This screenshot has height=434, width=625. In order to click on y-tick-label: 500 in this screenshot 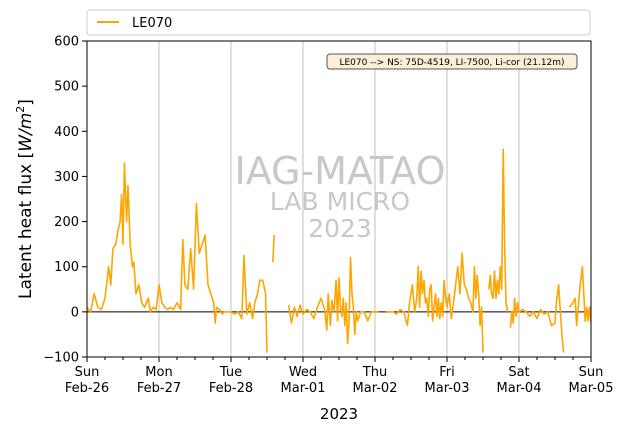, I will do `click(66, 87)`.